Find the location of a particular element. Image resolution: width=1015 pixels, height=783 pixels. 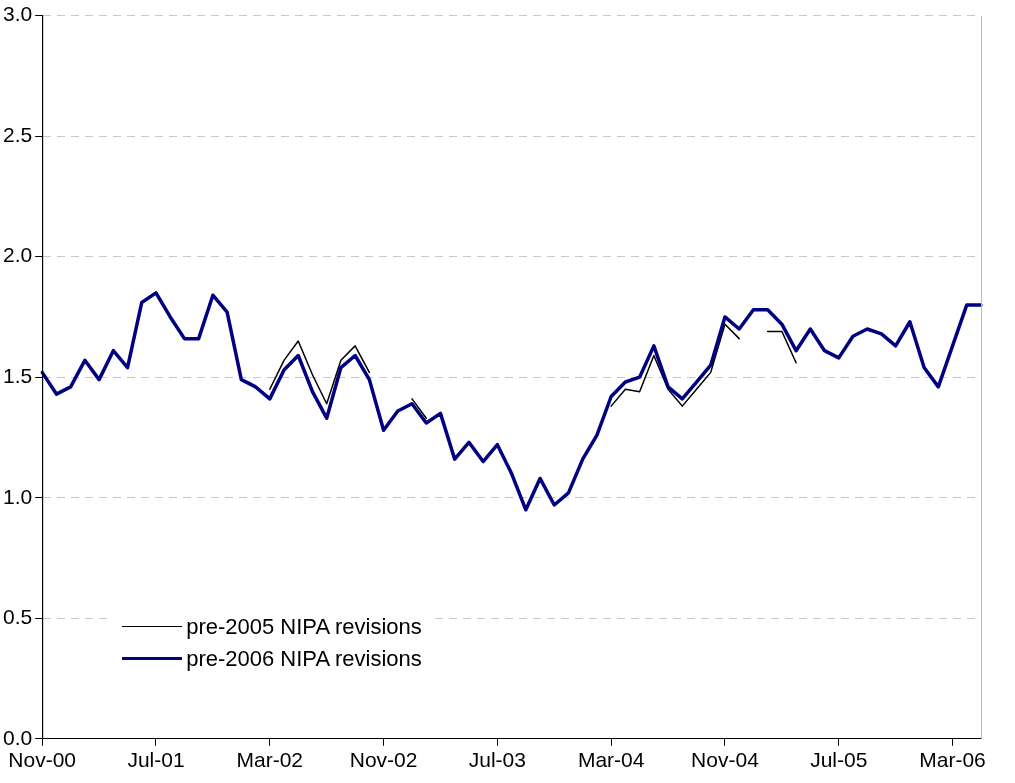

x-tick-label: Nov-04 is located at coordinates (725, 760).